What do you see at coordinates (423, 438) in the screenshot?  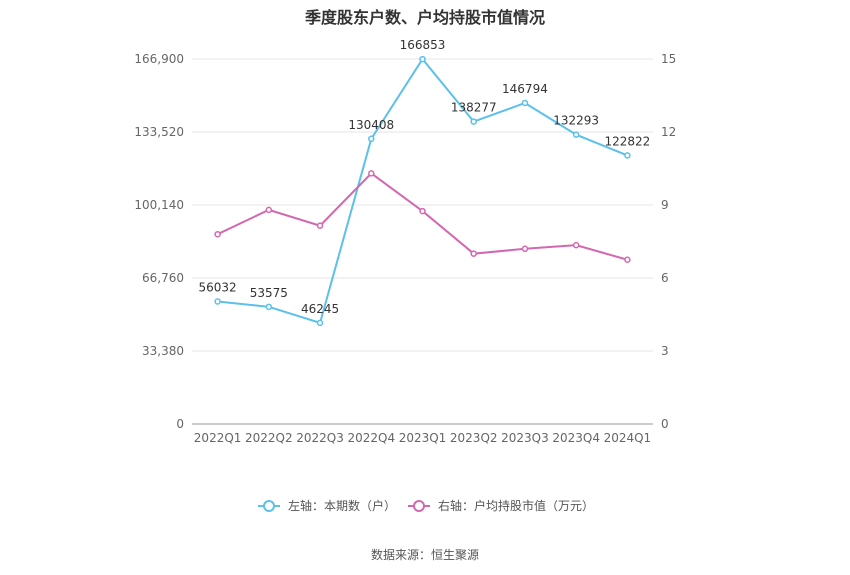 I see `x-tick-label: 2023Q1` at bounding box center [423, 438].